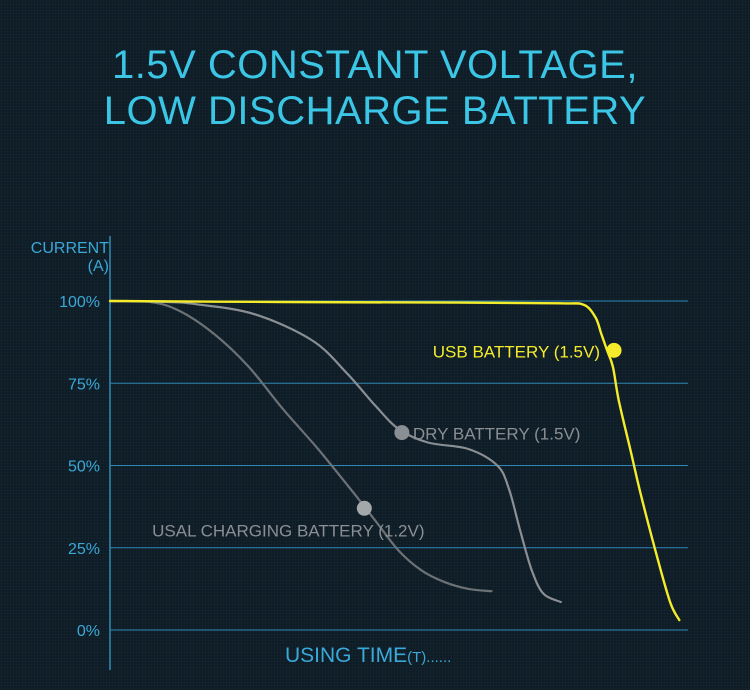  I want to click on y-tick-label: 25%, so click(84, 549).